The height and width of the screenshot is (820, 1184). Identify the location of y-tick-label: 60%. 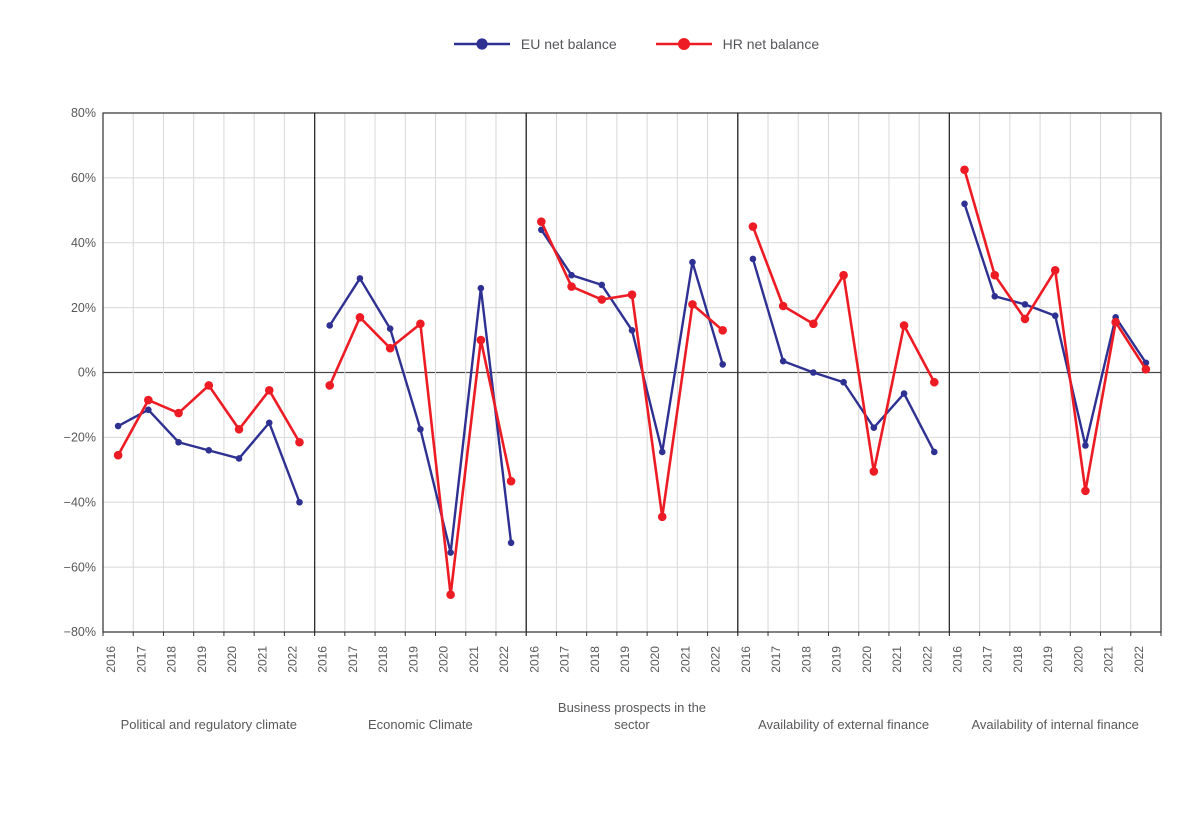
(83, 178).